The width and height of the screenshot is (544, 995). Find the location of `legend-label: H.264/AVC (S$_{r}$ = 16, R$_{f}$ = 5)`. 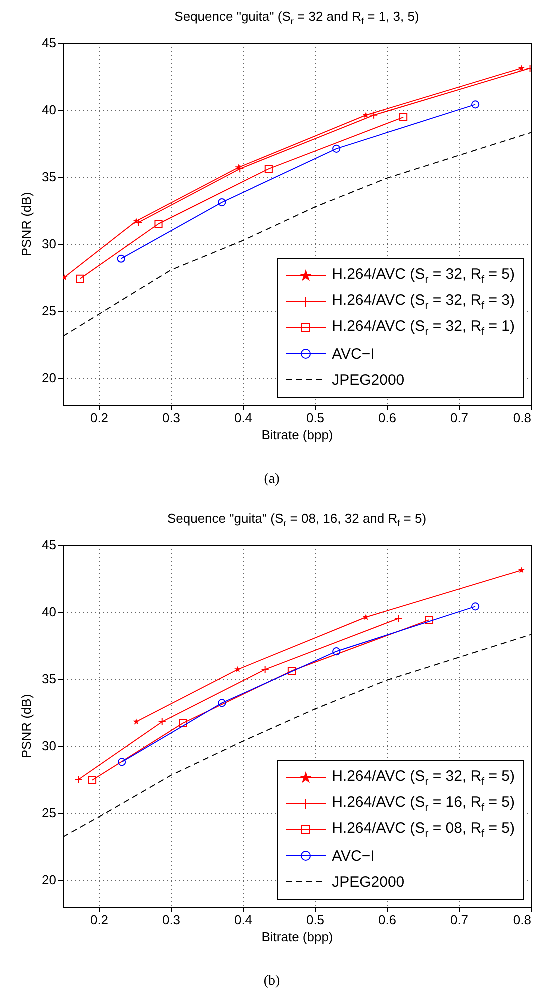

legend-label: H.264/AVC (S$_{r}$ = 16, R$_{f}$ = 5) is located at coordinates (423, 804).